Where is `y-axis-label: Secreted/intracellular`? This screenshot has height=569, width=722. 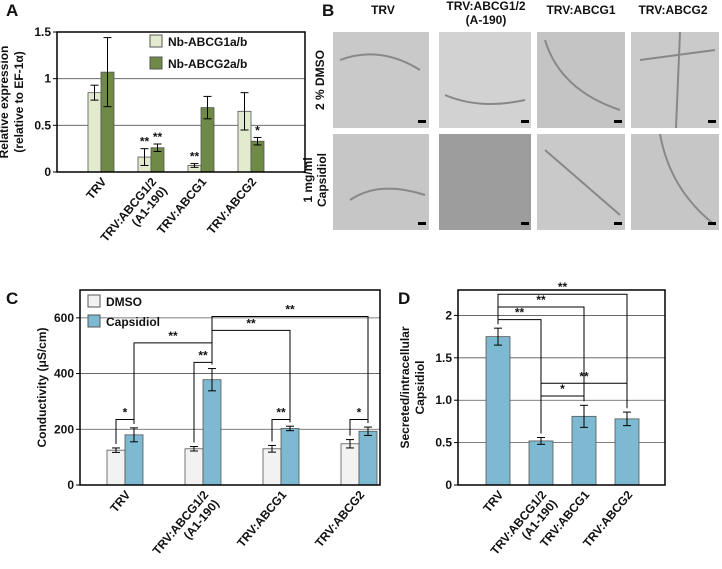 y-axis-label: Secreted/intracellular is located at coordinates (405, 387).